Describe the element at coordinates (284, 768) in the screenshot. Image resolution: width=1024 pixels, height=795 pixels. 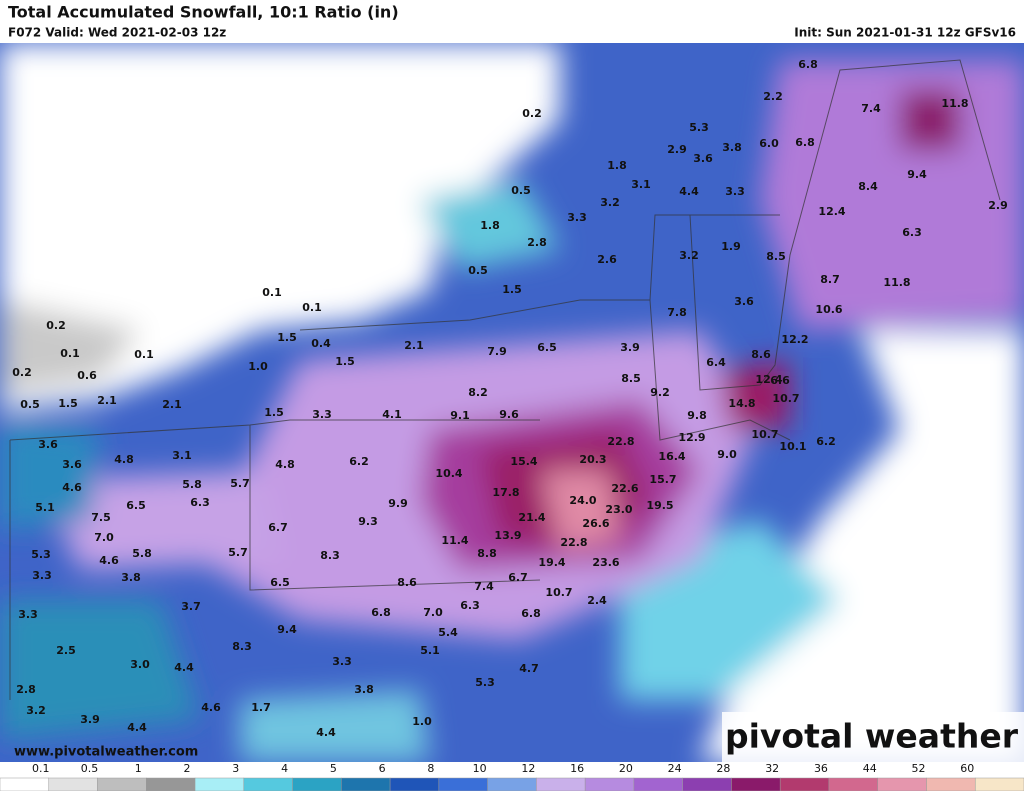
I see `legend-tick-label: 4` at that location.